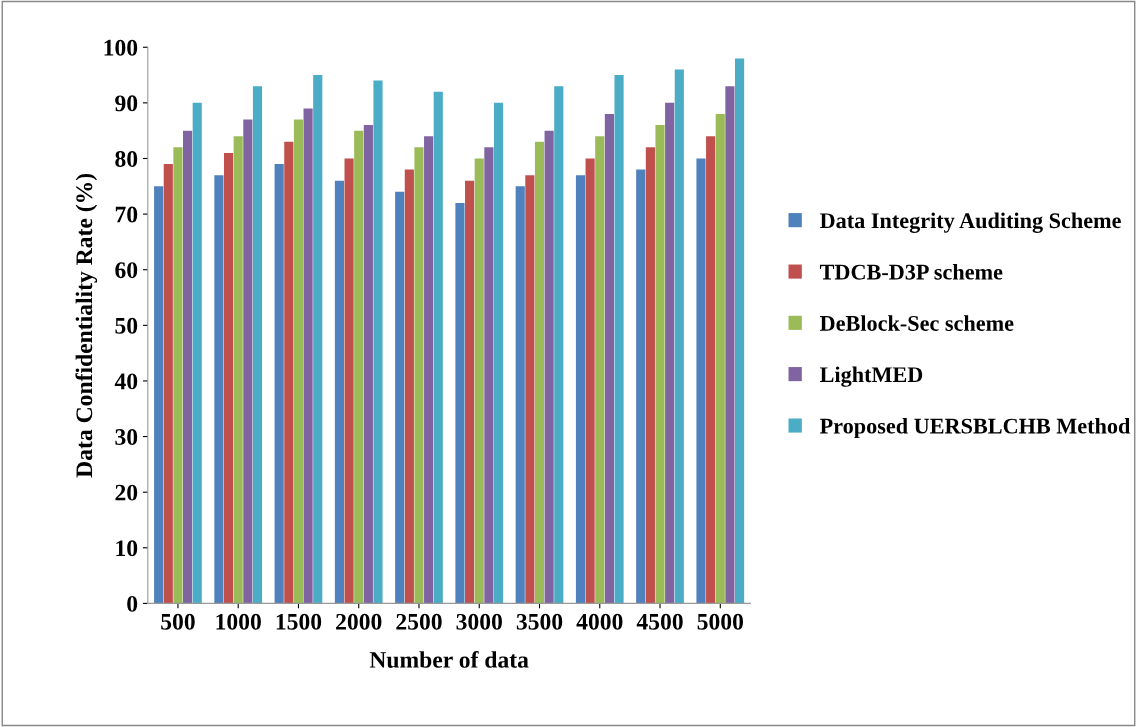  What do you see at coordinates (126, 270) in the screenshot?
I see `y-tick-label: 60` at bounding box center [126, 270].